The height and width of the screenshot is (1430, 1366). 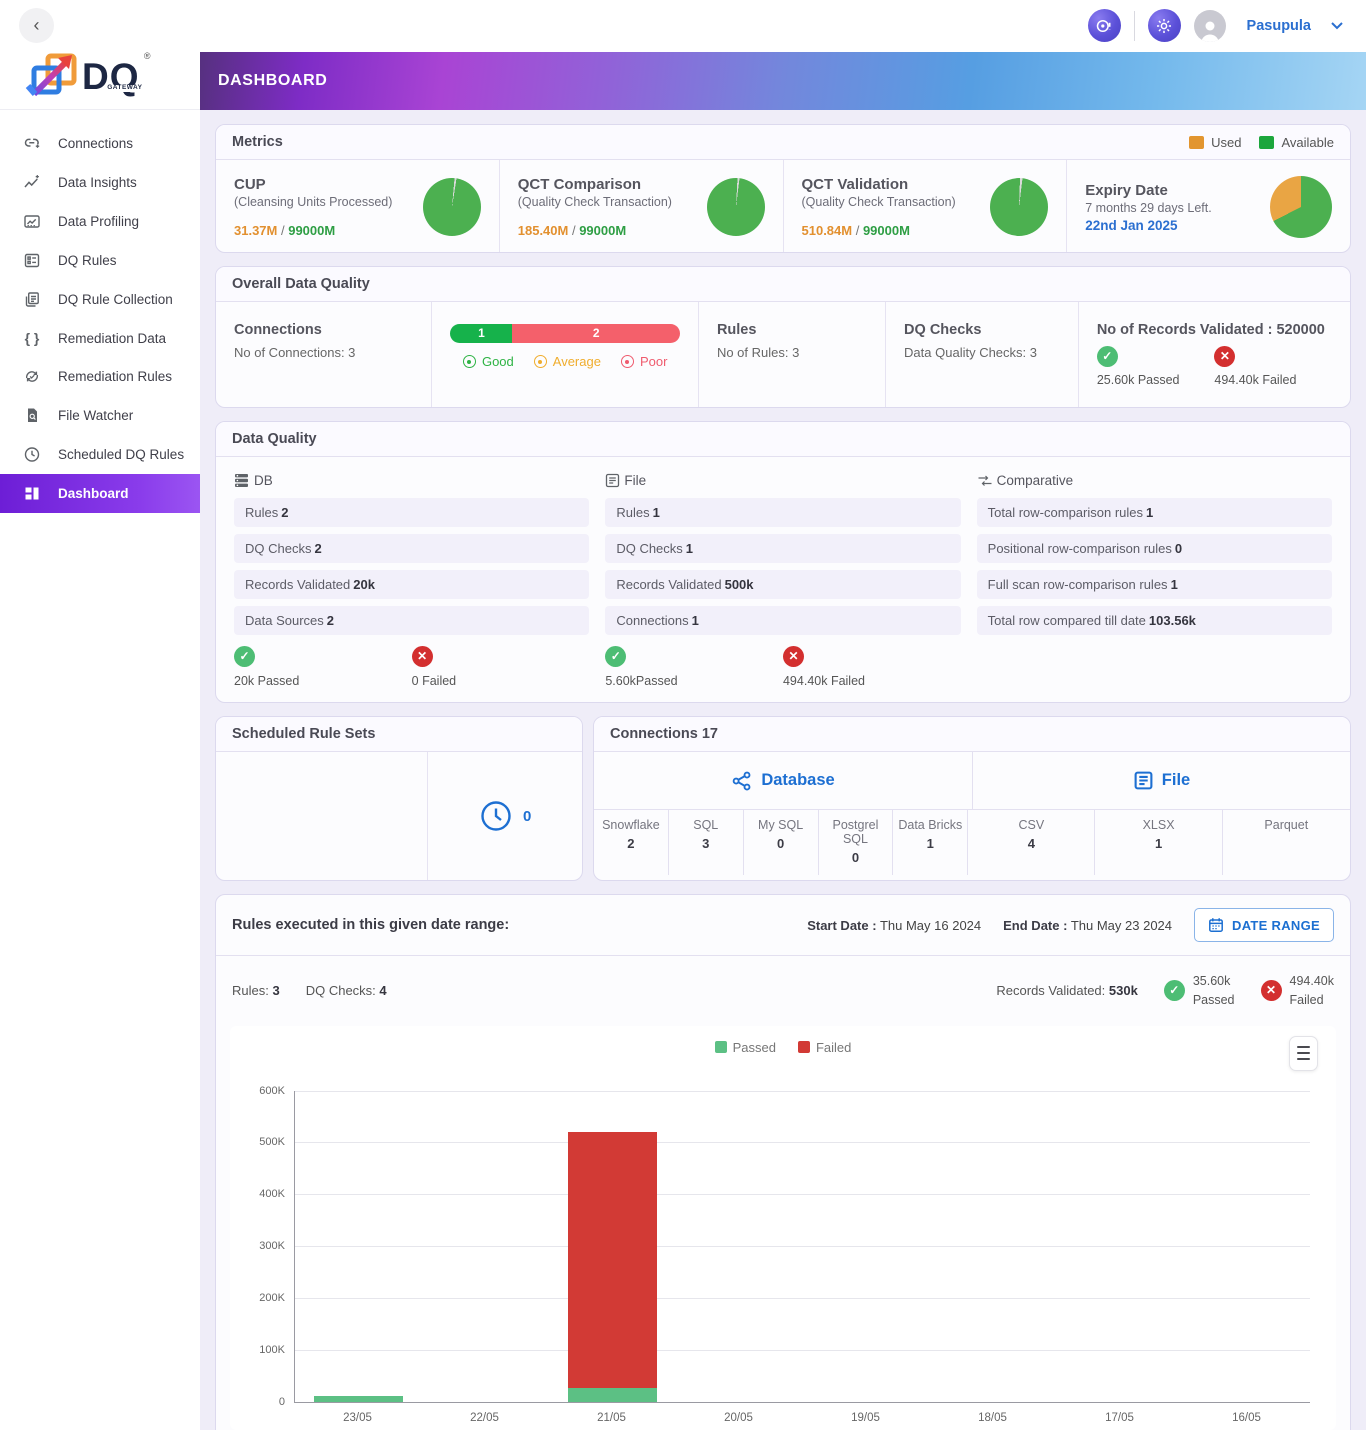 I want to click on x-axis-label: 21/05, so click(x=611, y=1417).